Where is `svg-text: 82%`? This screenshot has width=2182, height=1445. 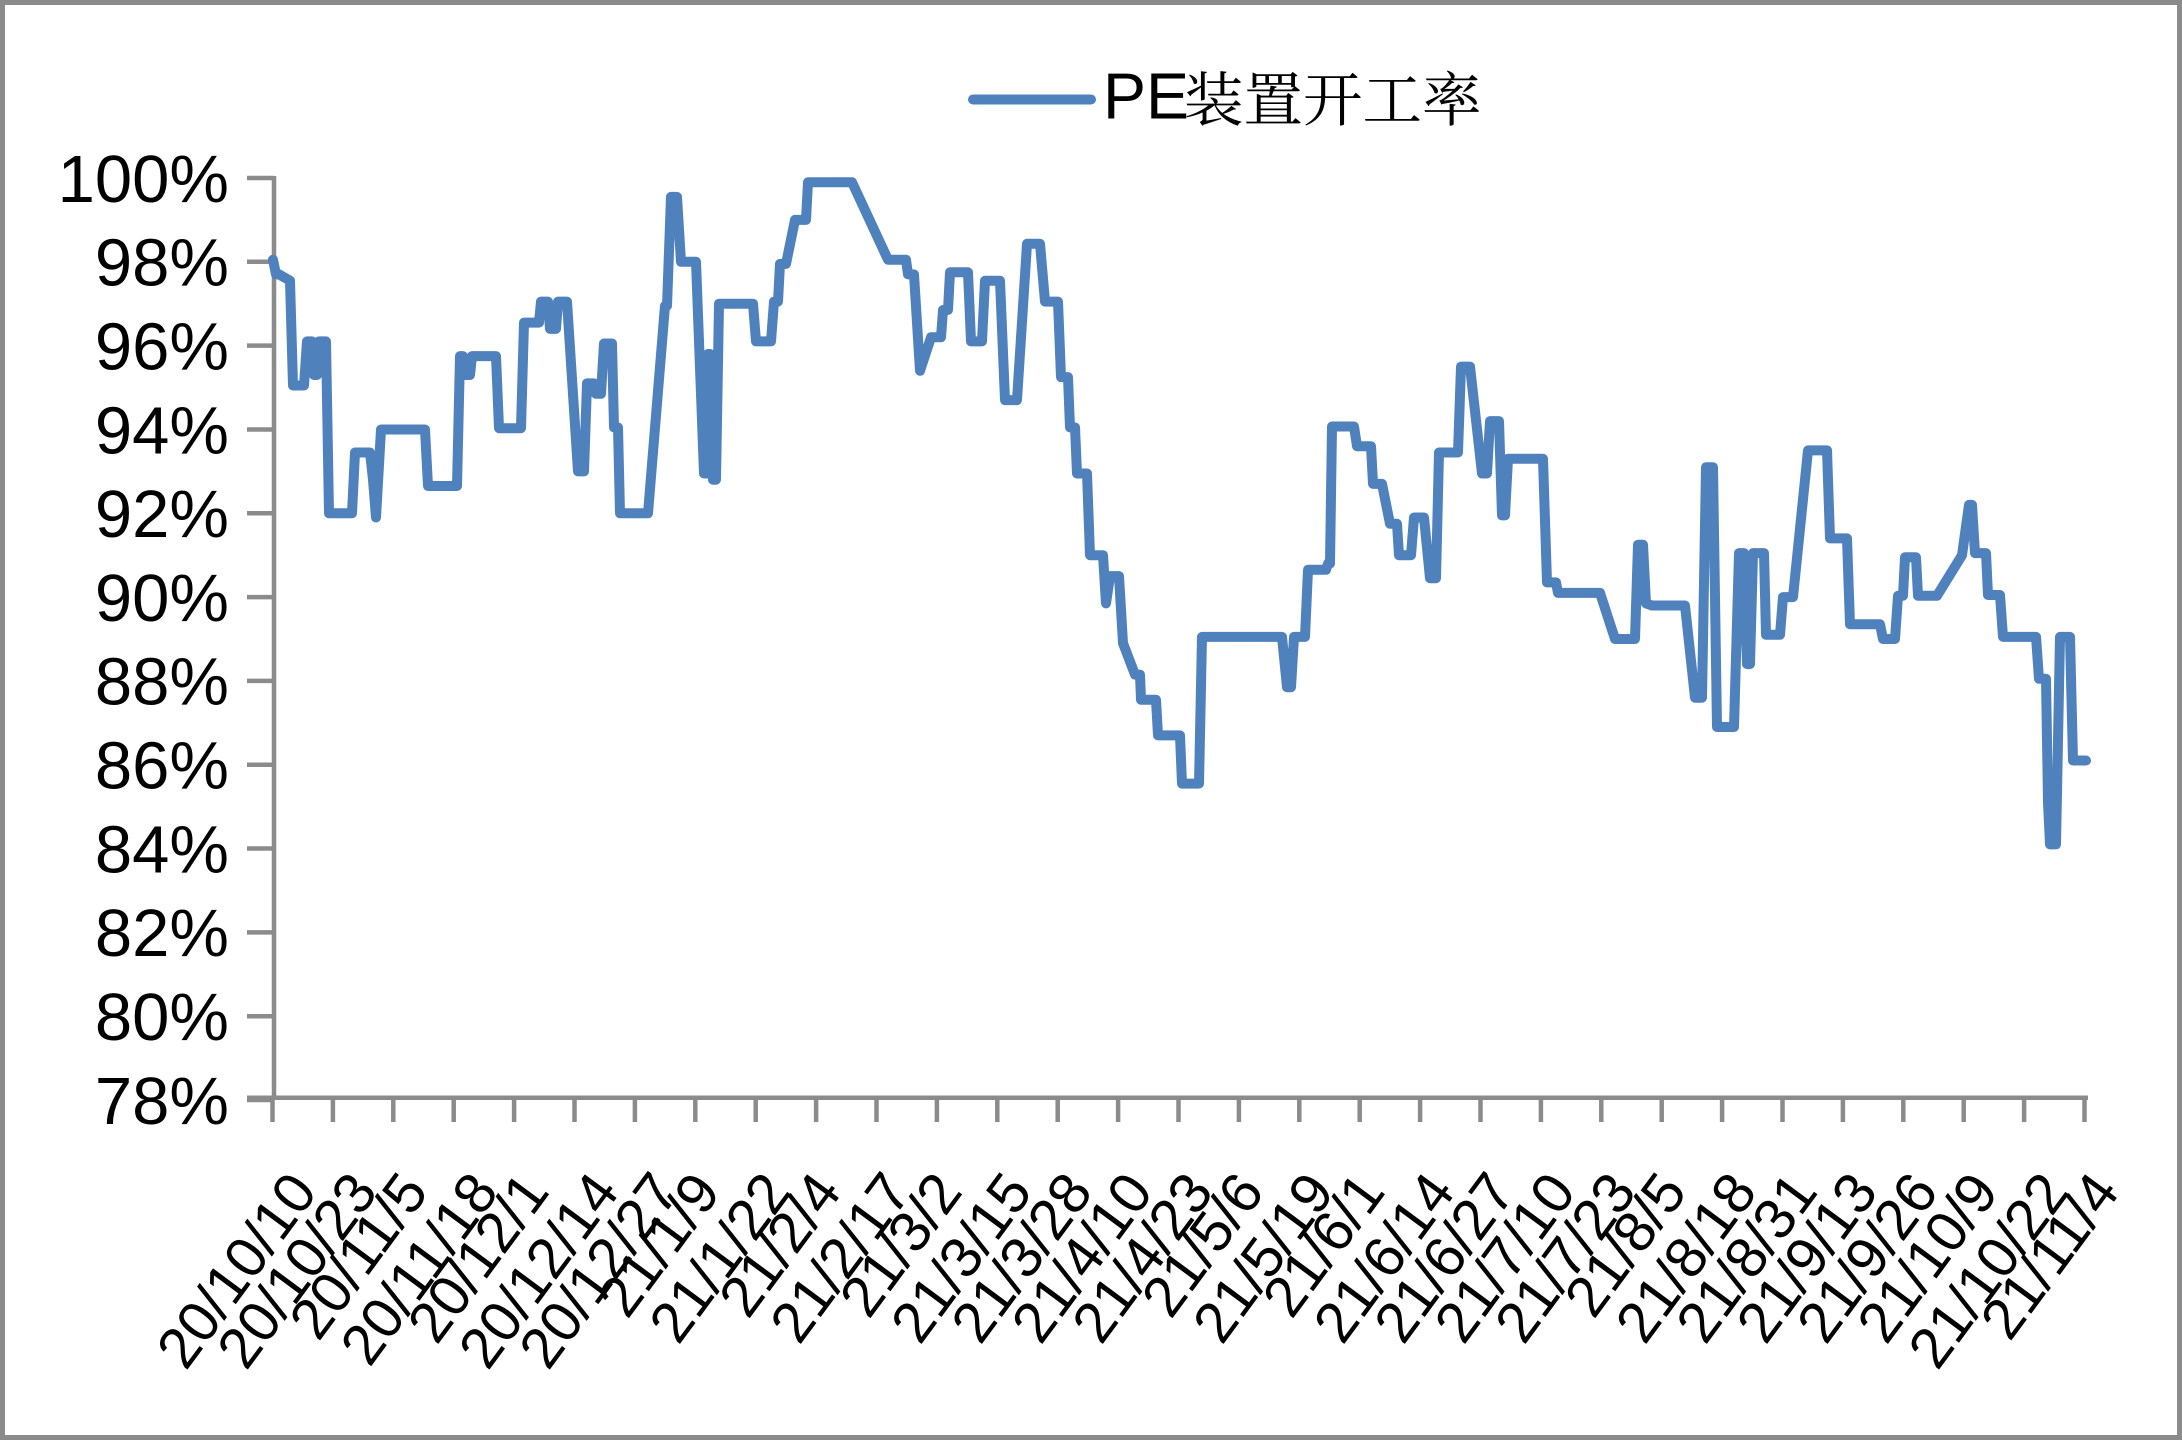
svg-text: 82% is located at coordinates (162, 933).